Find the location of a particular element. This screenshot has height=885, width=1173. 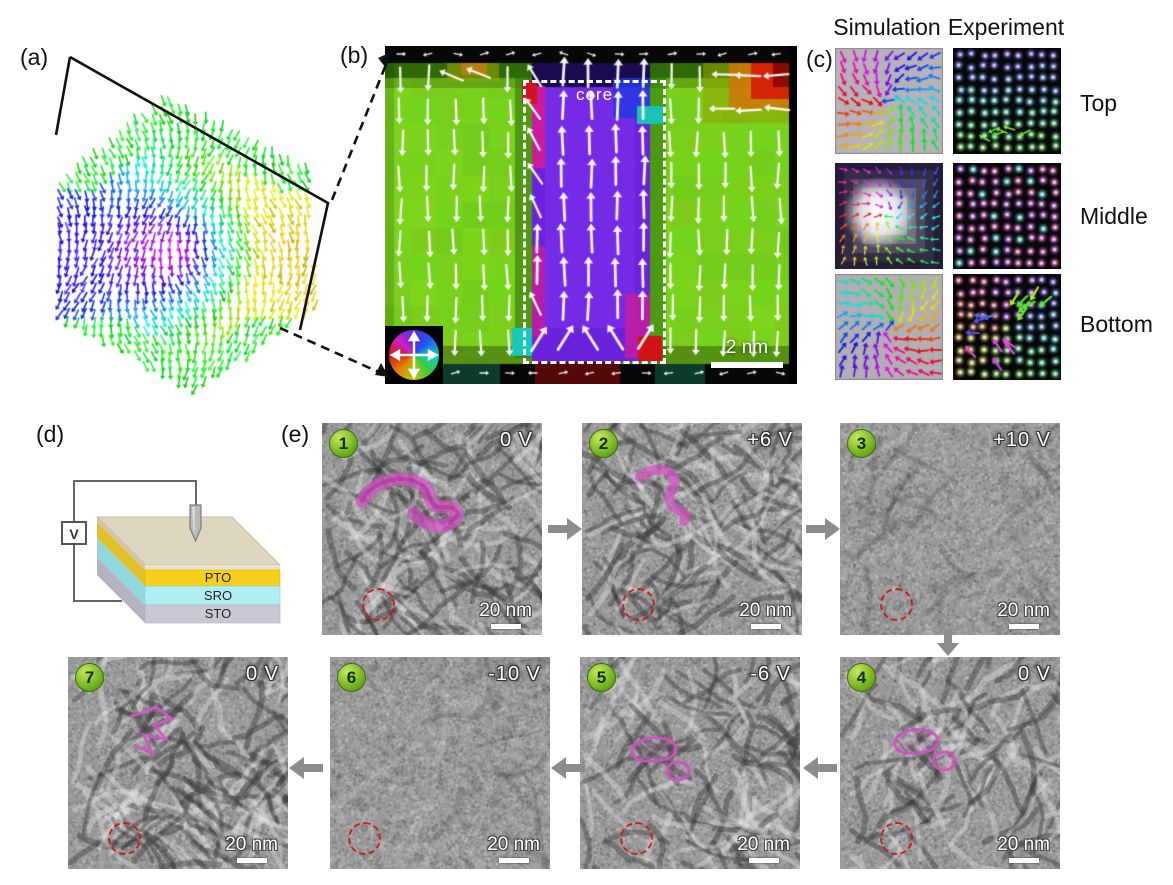

device-schematic: V PTO SRO STO is located at coordinates (171, 552).